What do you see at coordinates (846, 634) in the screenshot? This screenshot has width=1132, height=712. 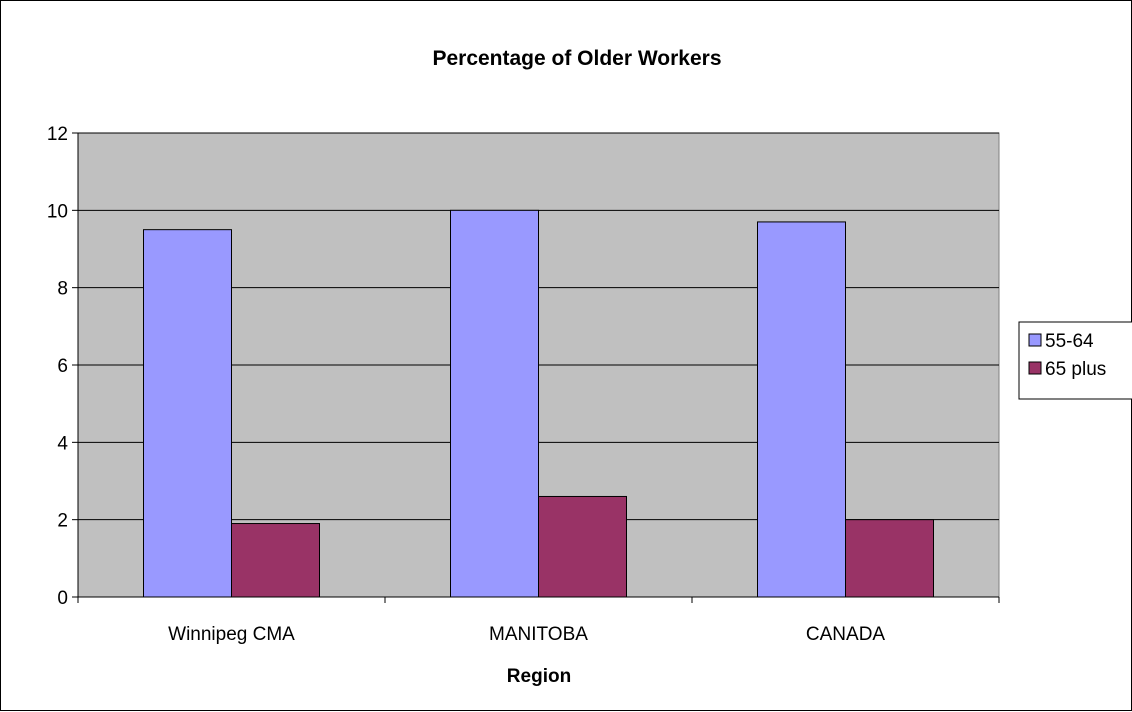 I see `x-tick-label: CANADA` at bounding box center [846, 634].